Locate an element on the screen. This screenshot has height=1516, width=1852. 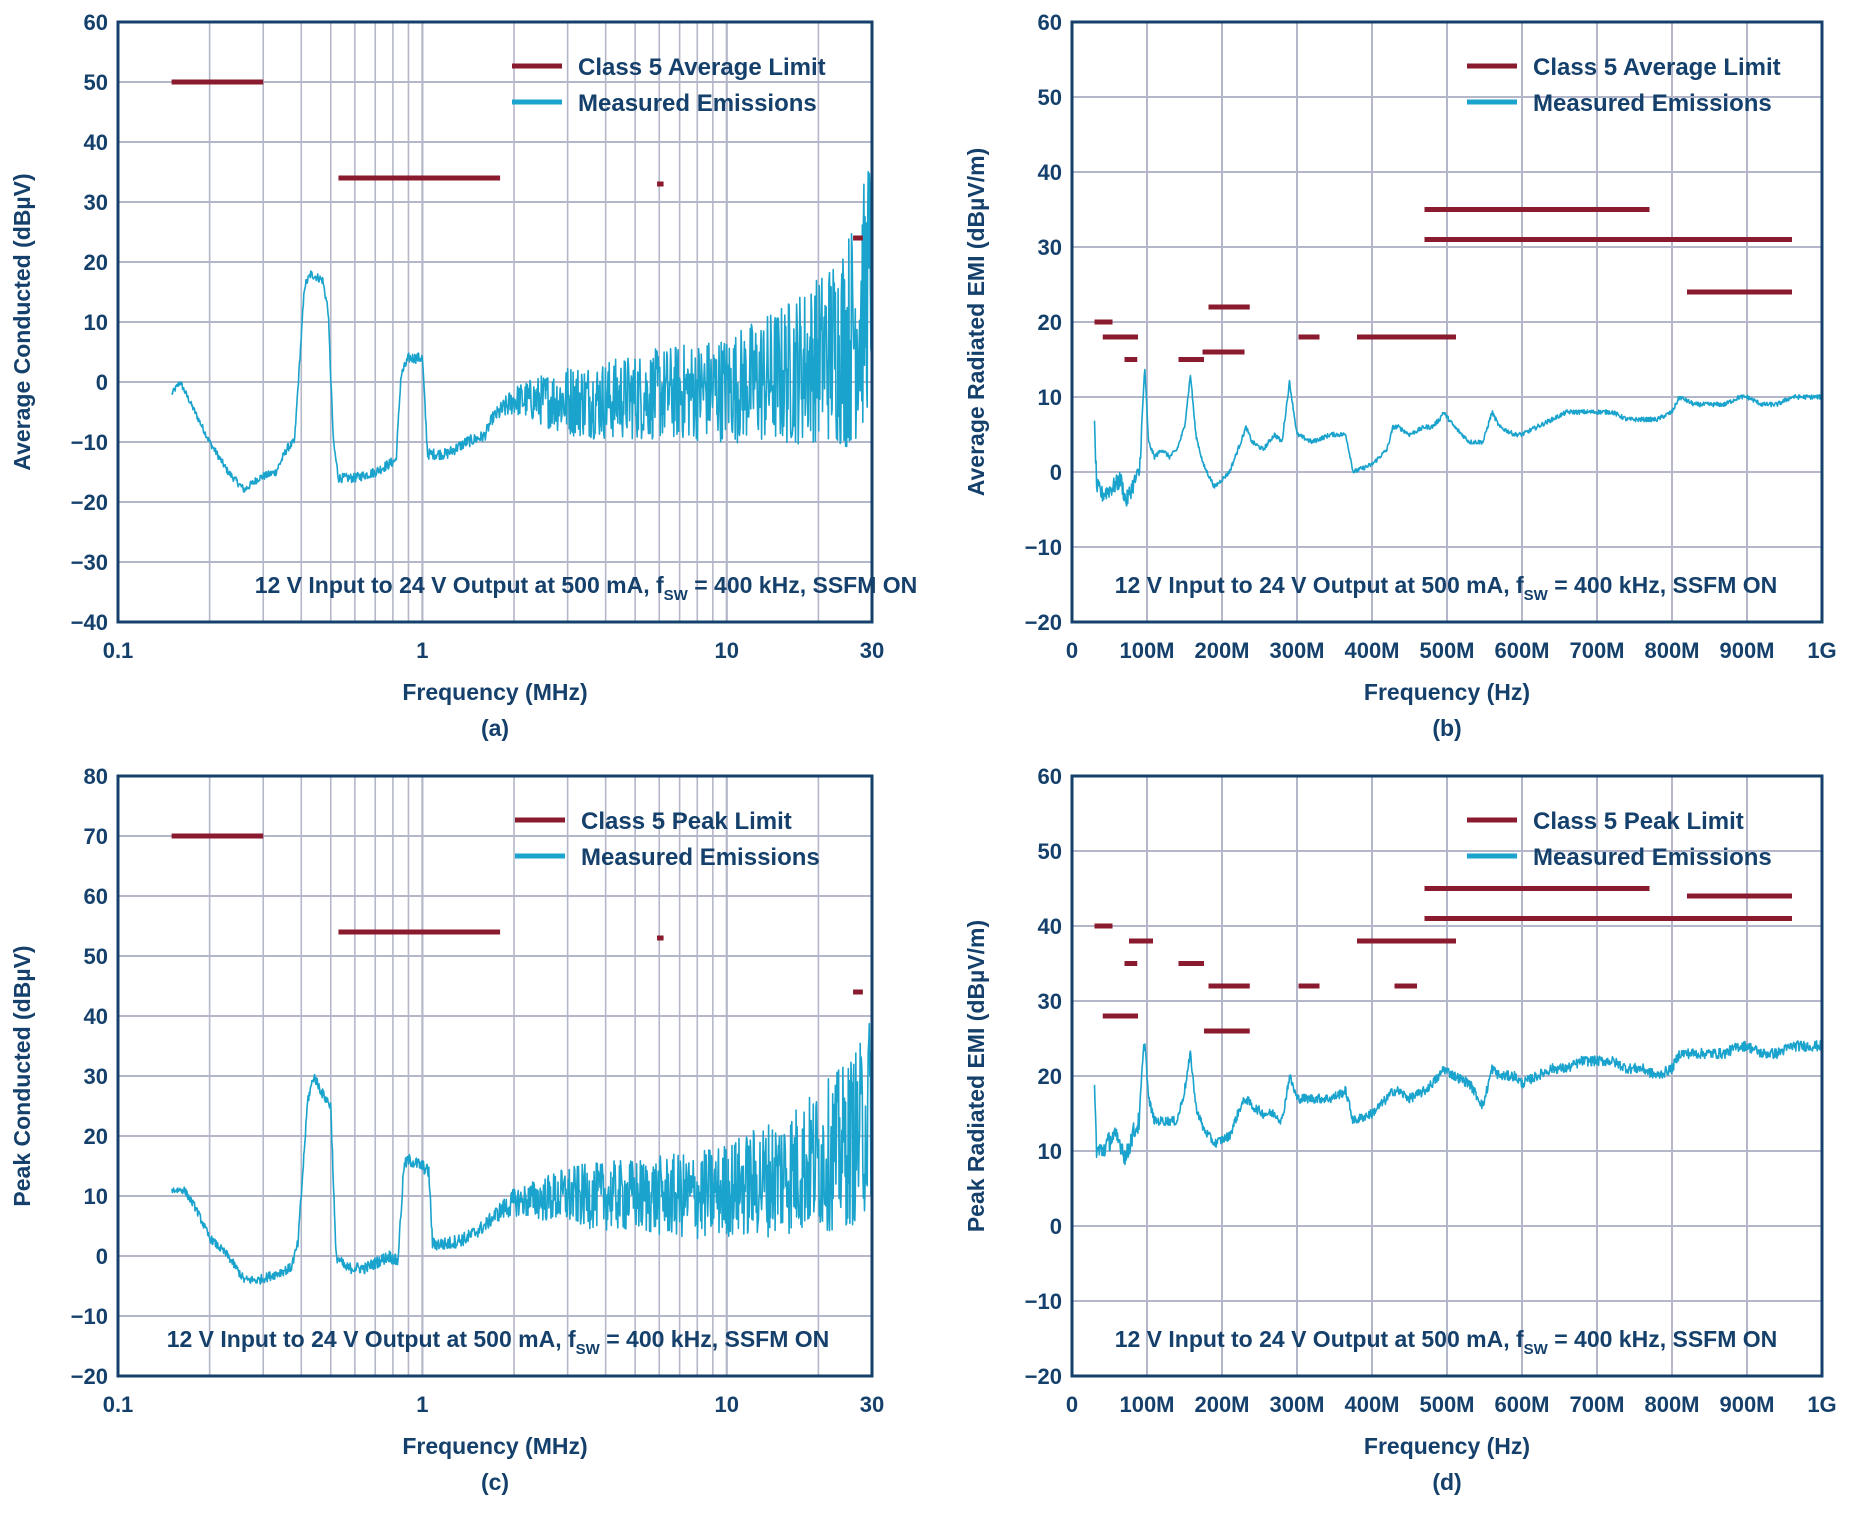
y-tick-label: 80 is located at coordinates (96, 776).